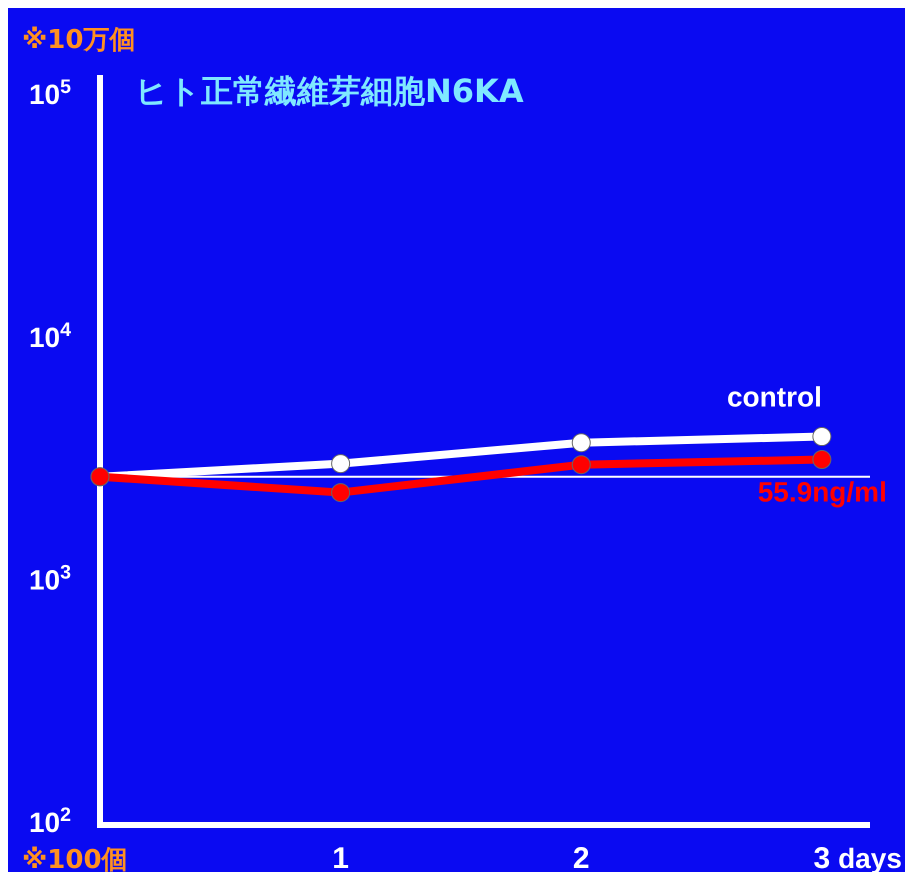  Describe the element at coordinates (50, 578) in the screenshot. I see `y-tick-label: 10$^{3}$` at that location.